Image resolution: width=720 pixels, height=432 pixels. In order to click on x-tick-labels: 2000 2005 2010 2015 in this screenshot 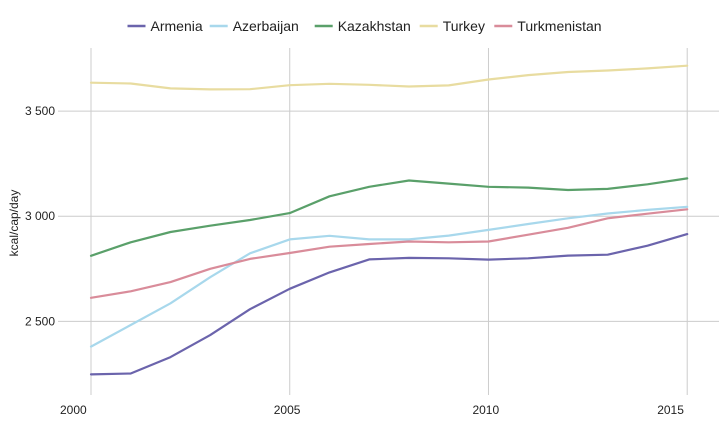, I will do `click(372, 410)`.